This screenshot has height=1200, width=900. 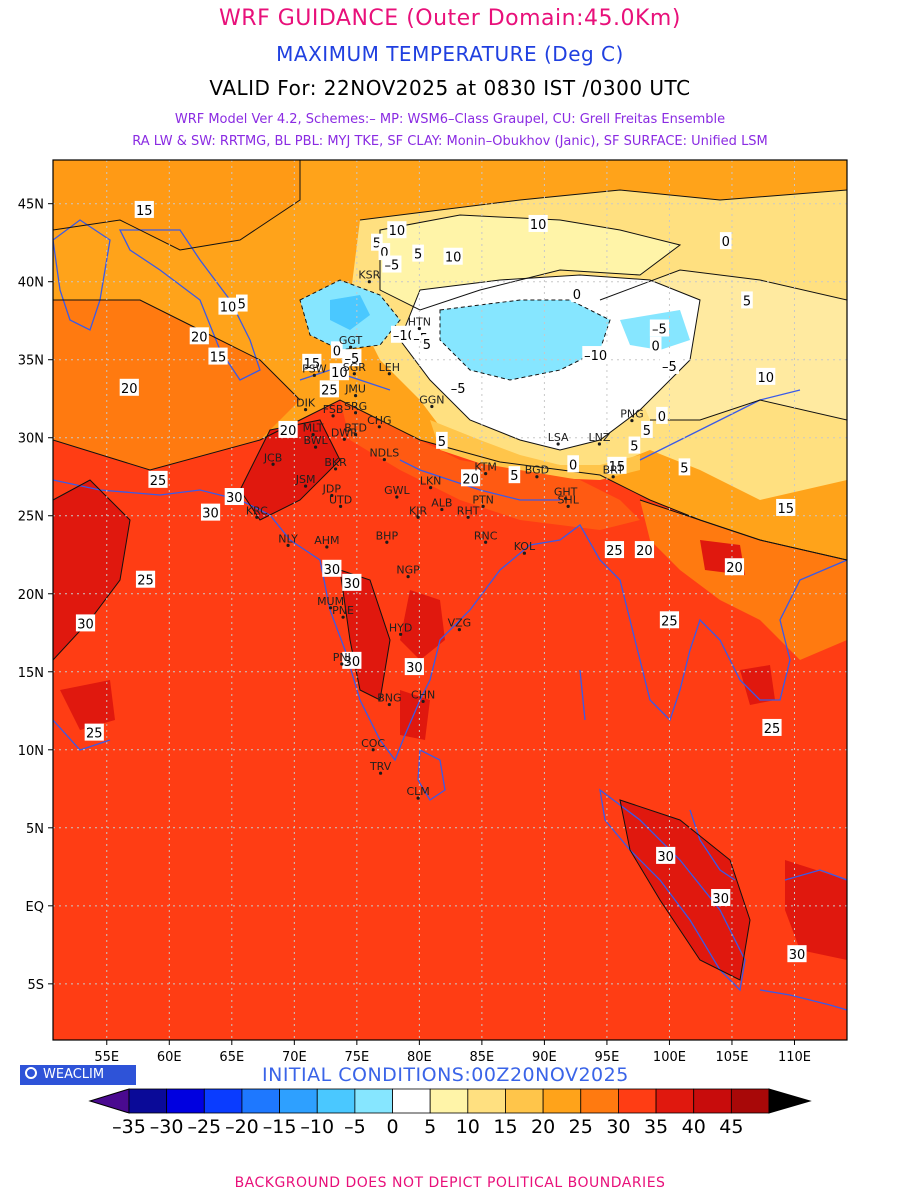 I want to click on city-label: KSR, so click(x=369, y=275).